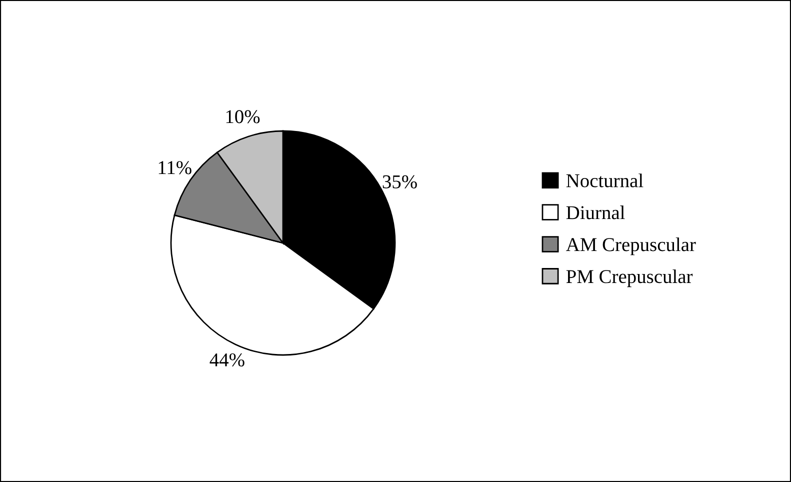 Image resolution: width=791 pixels, height=482 pixels. What do you see at coordinates (399, 181) in the screenshot?
I see `data-label: 35%` at bounding box center [399, 181].